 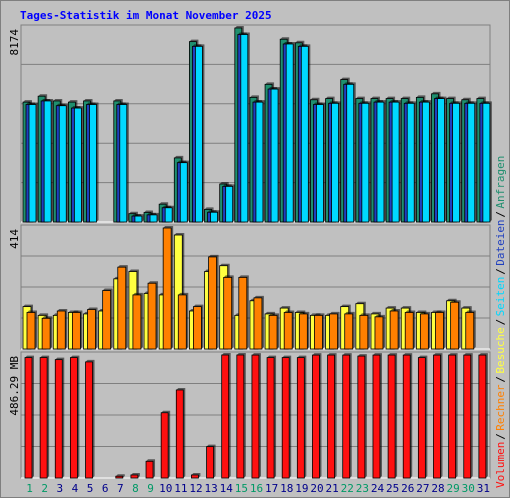 What do you see at coordinates (14, 239) in the screenshot?
I see `y-max-label-visits: 414` at bounding box center [14, 239].